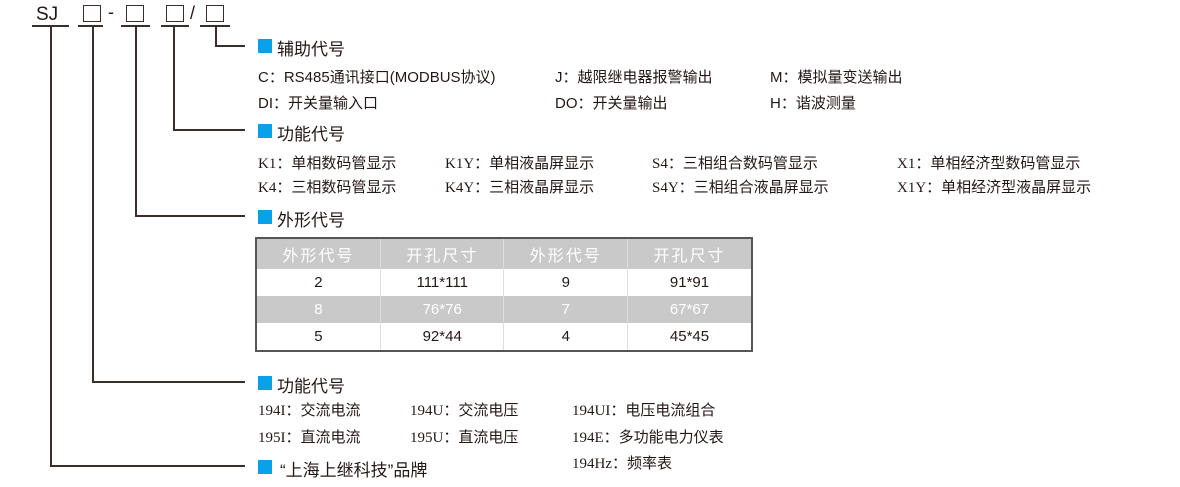  Describe the element at coordinates (520, 164) in the screenshot. I see `display-item: K1Y：单相液晶屏显示` at that location.